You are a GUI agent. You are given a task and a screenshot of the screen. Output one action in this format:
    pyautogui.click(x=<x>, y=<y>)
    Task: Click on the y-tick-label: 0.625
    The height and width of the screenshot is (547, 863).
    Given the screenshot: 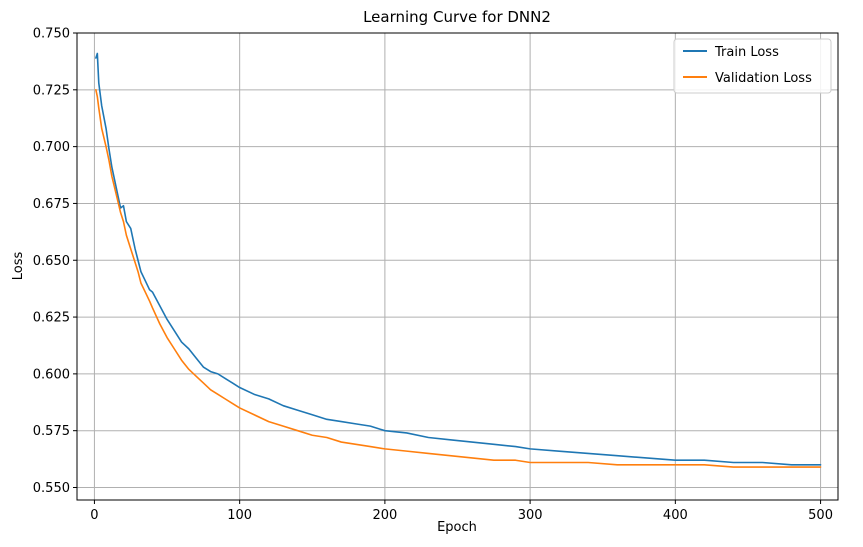 What is the action you would take?
    pyautogui.click(x=51, y=318)
    